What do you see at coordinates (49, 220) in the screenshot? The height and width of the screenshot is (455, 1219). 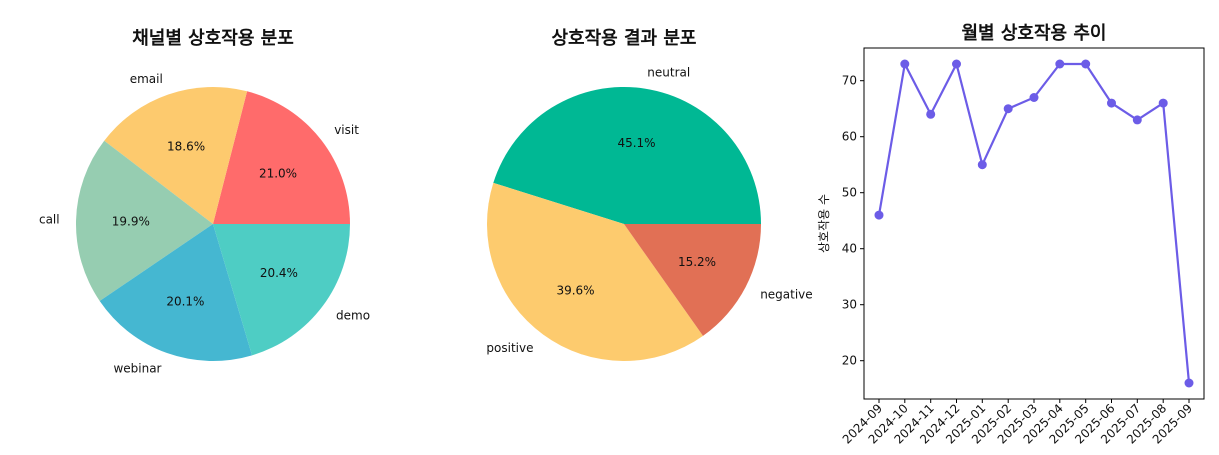 I see `pie-label-call: call` at bounding box center [49, 220].